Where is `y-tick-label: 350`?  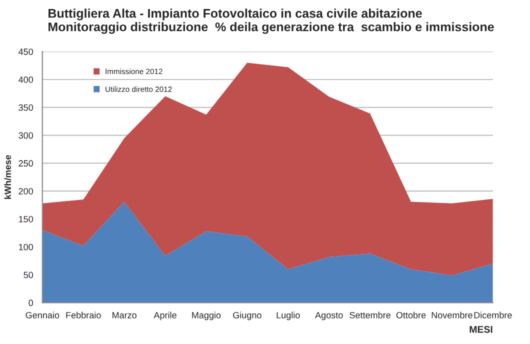 y-tick-label: 350 is located at coordinates (26, 107).